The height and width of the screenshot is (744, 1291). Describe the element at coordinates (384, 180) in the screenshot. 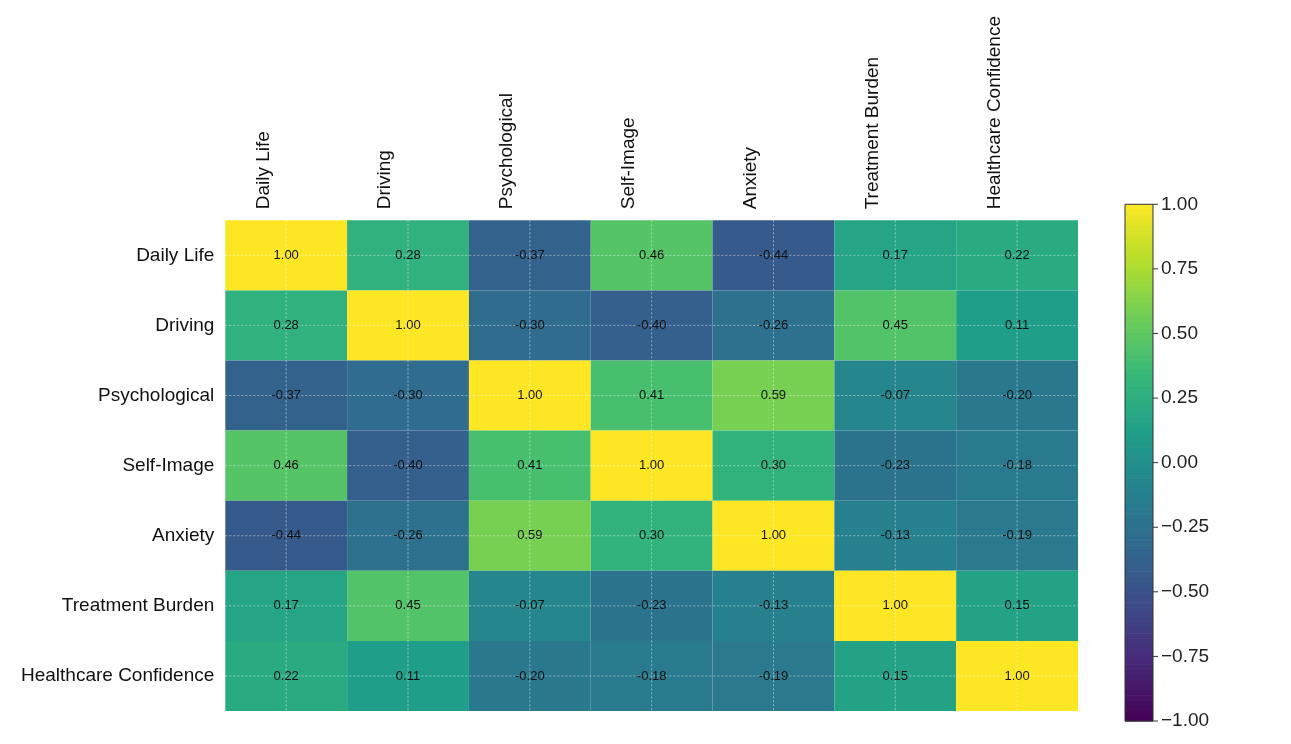

I see `x-tick-label: Driving` at that location.